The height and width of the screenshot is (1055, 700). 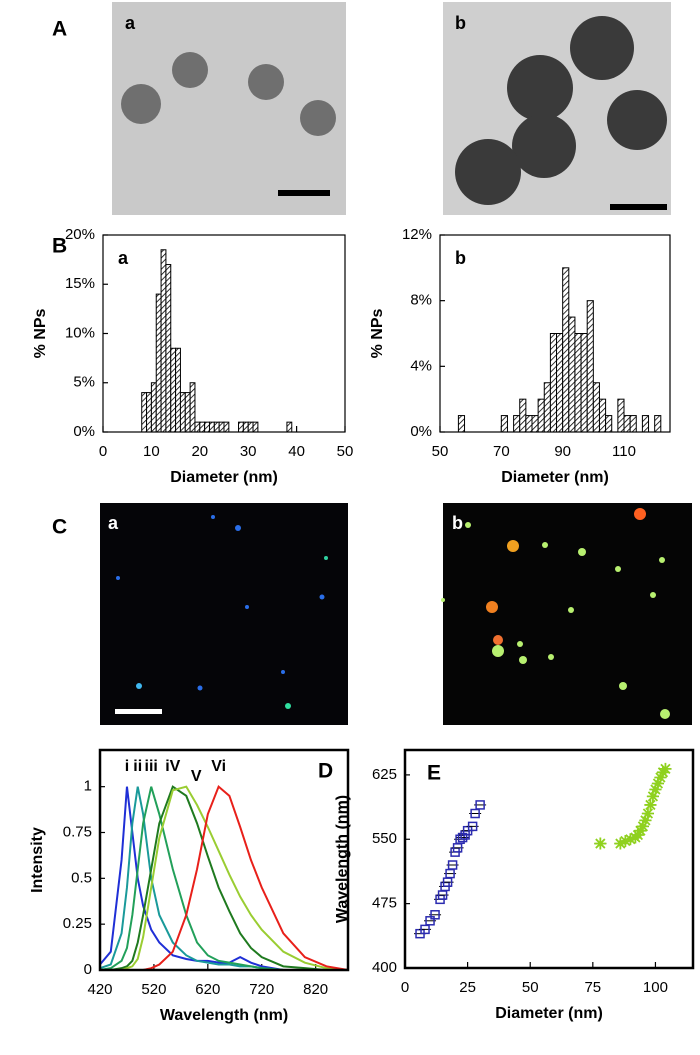 What do you see at coordinates (592, 987) in the screenshot?
I see `x-tick-label: 75` at bounding box center [592, 987].